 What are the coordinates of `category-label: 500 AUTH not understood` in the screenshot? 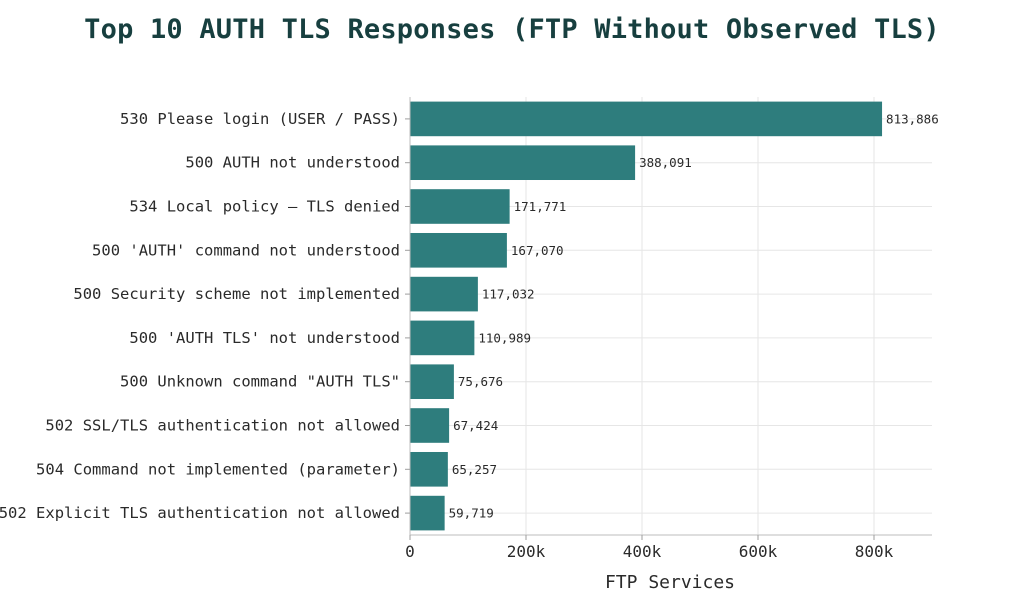 It's located at (292, 163).